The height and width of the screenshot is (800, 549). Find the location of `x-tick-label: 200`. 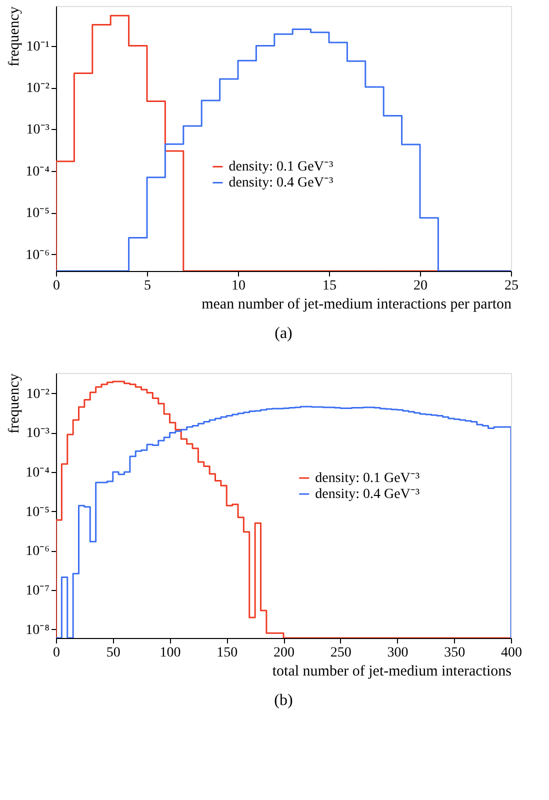

x-tick-label: 200 is located at coordinates (284, 653).